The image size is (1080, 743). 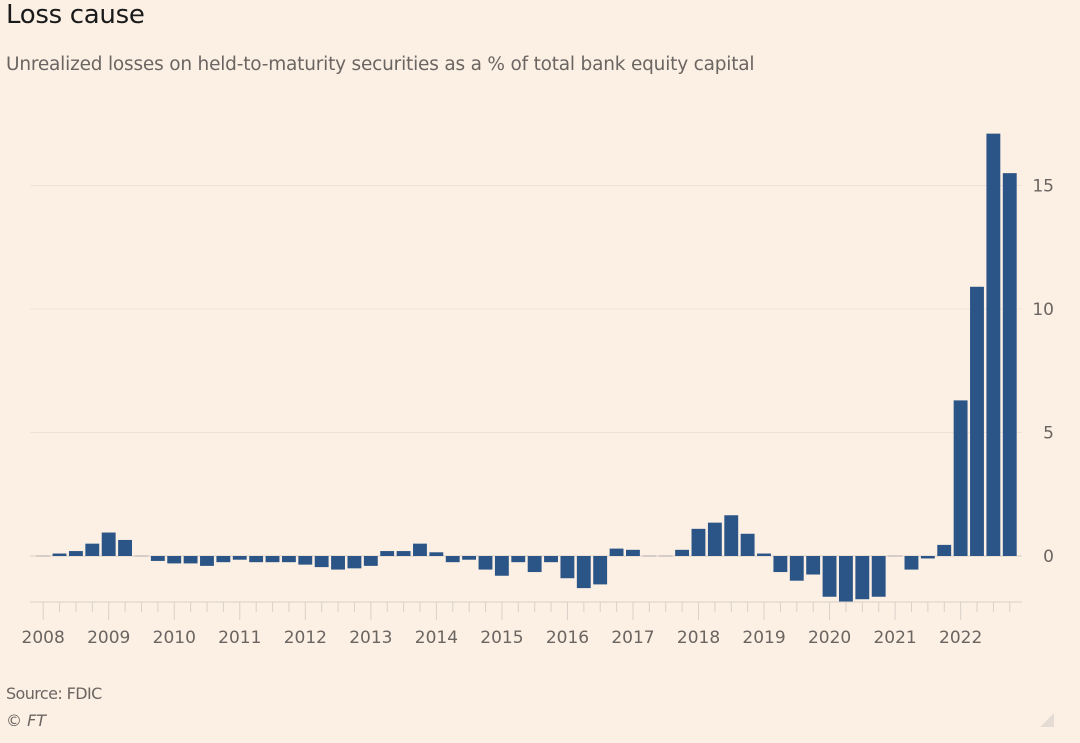 I want to click on bar-2015Q3, so click(x=534, y=564).